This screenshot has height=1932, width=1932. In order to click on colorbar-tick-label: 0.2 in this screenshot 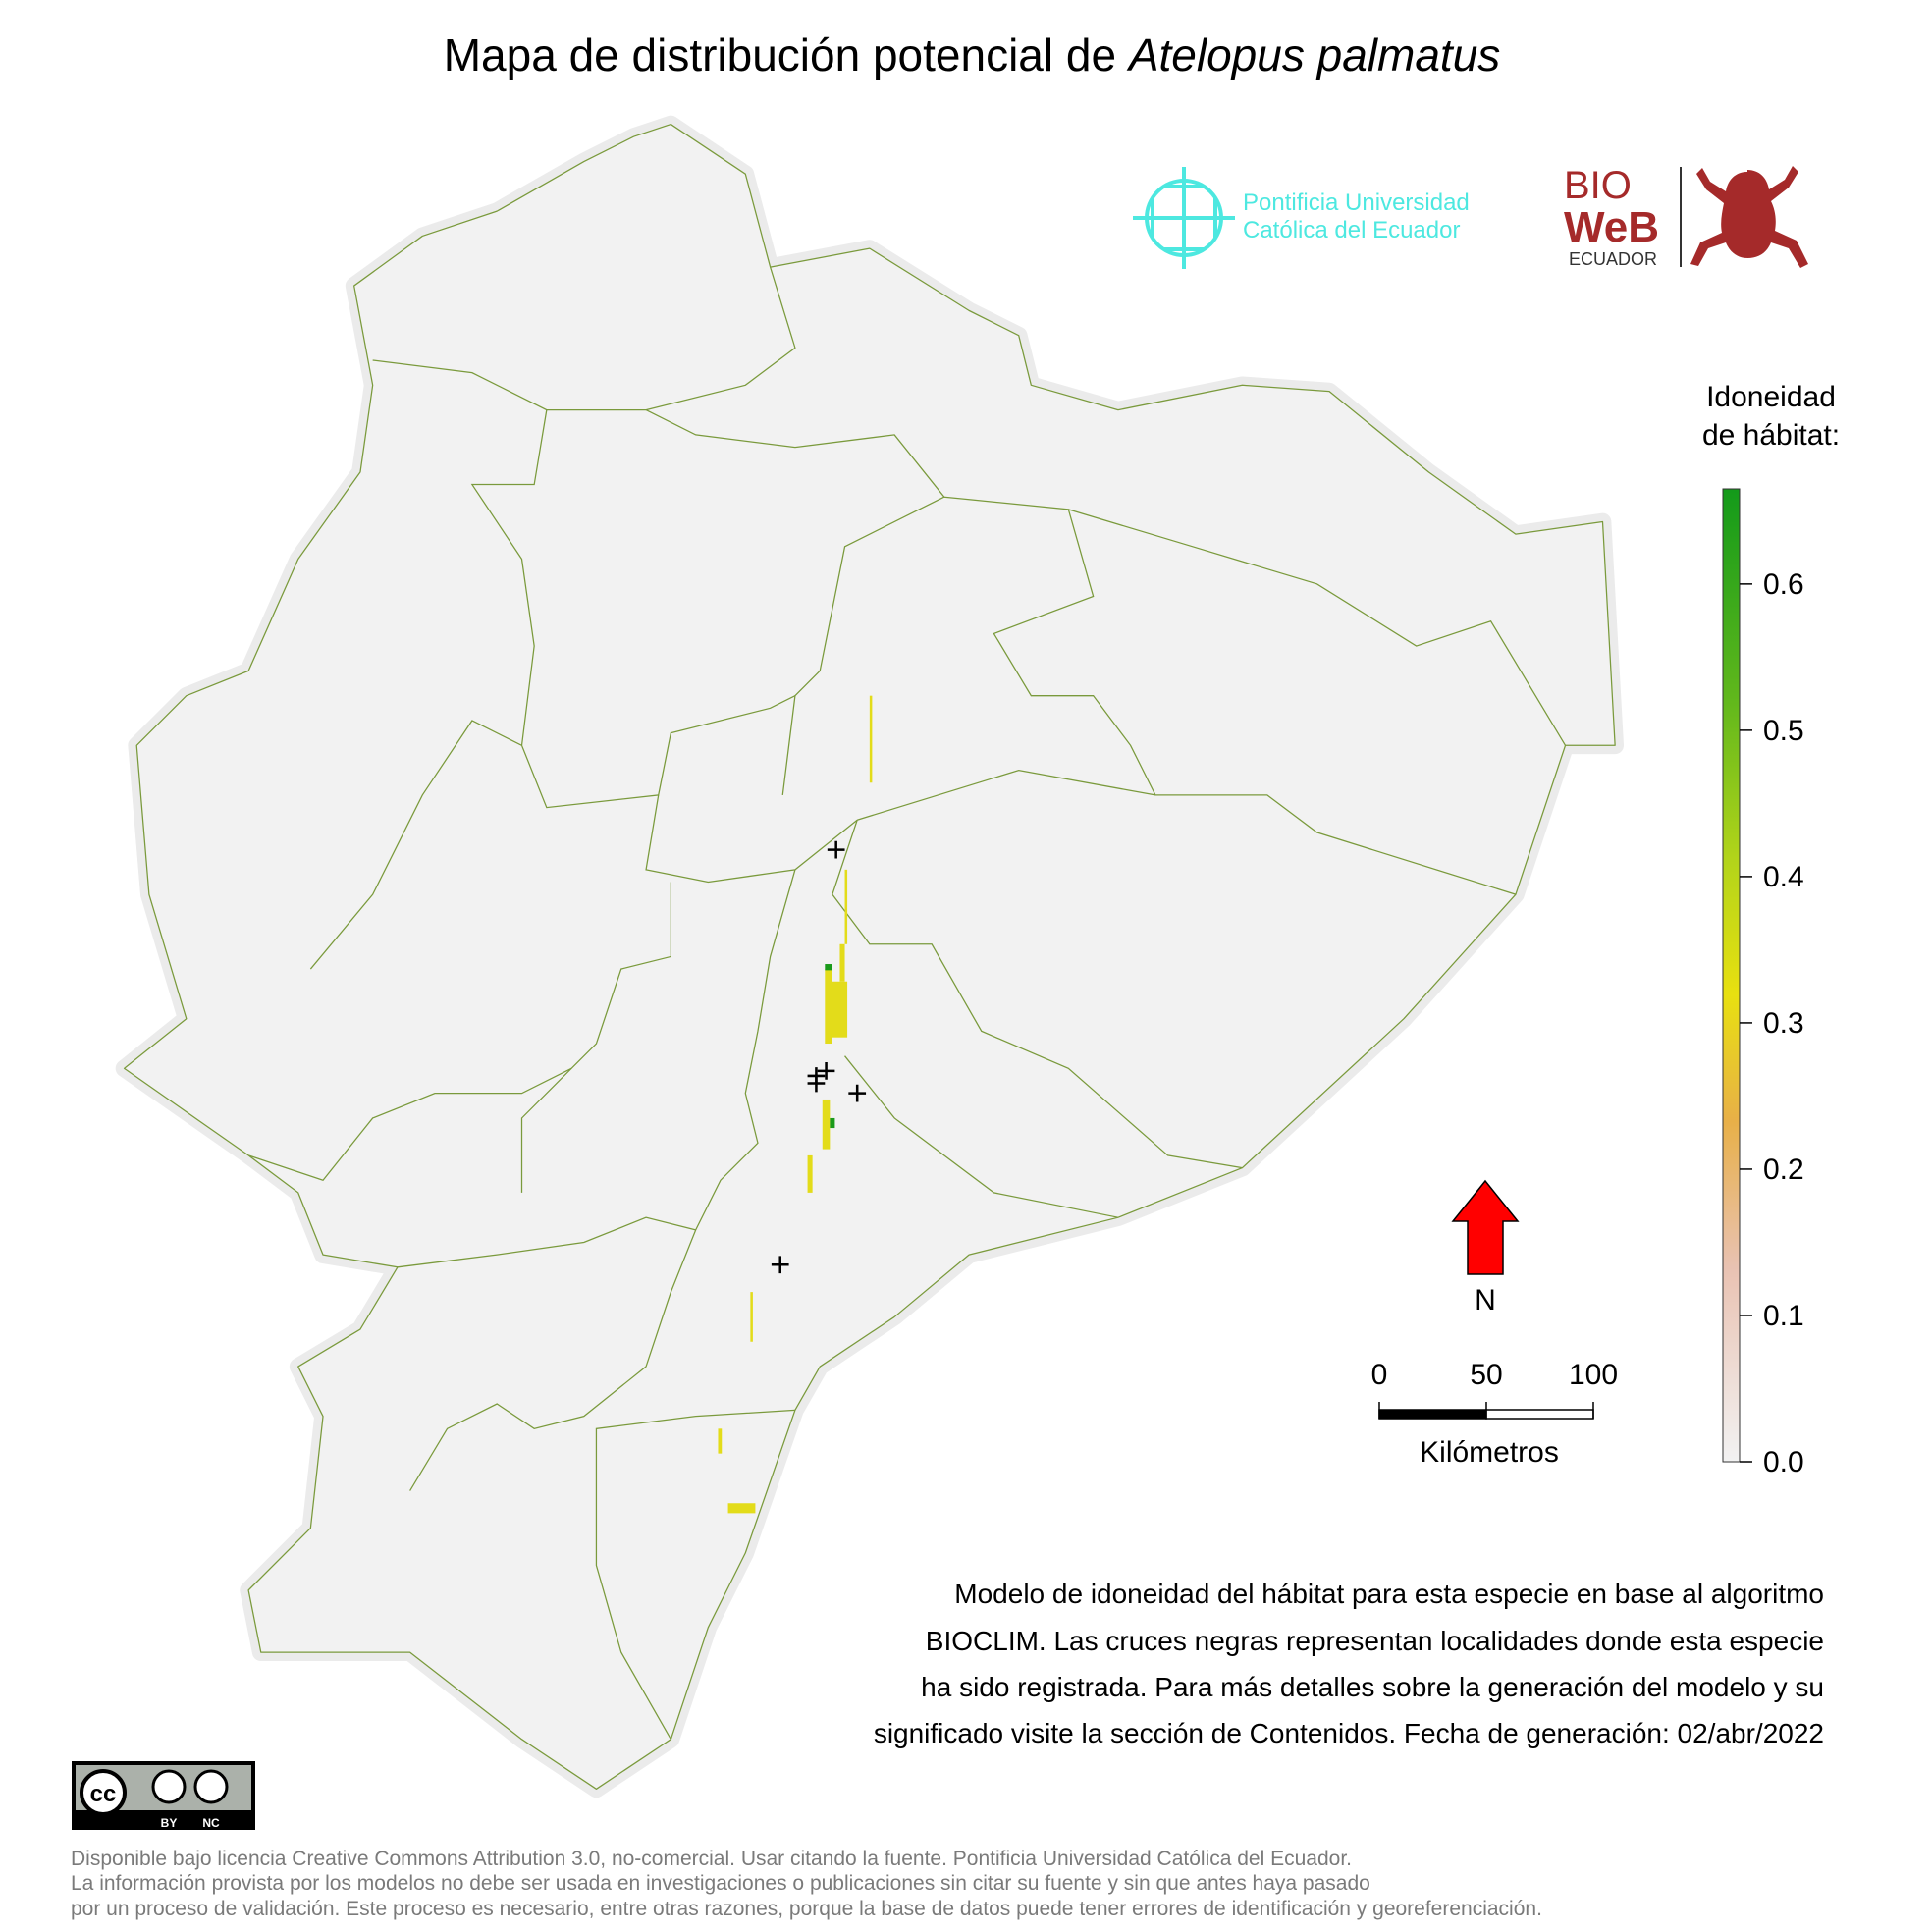, I will do `click(1783, 1170)`.